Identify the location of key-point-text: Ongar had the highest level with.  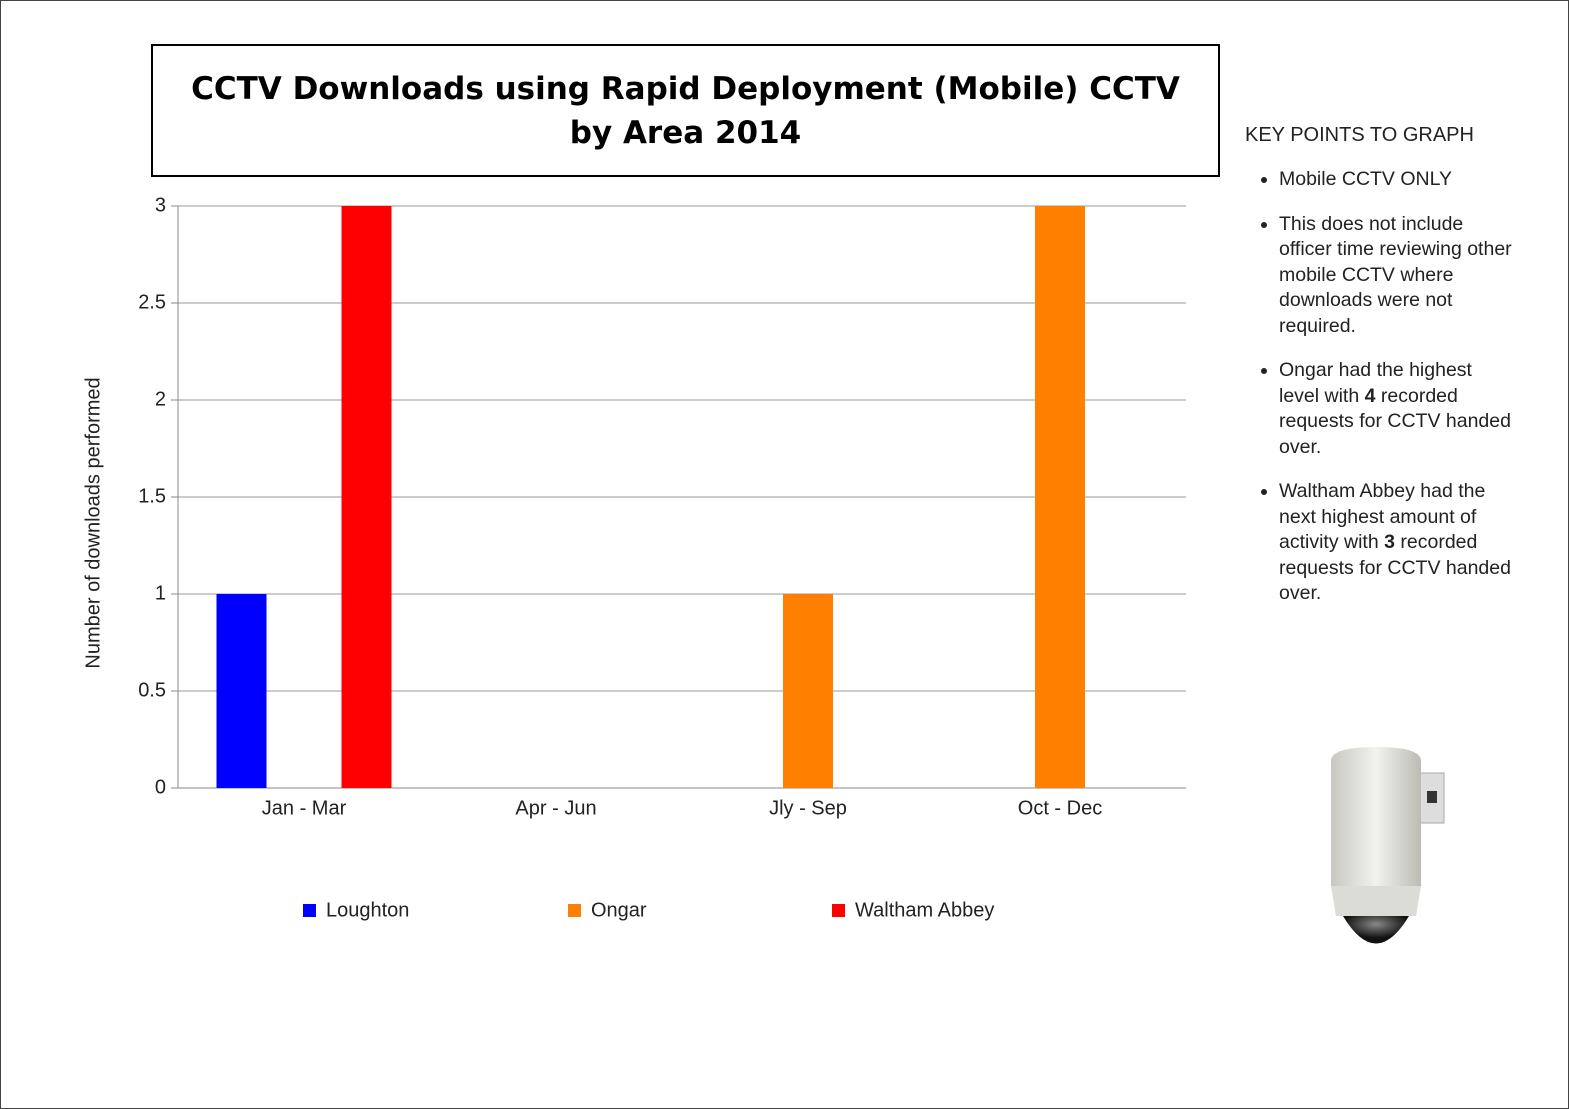
(1375, 383).